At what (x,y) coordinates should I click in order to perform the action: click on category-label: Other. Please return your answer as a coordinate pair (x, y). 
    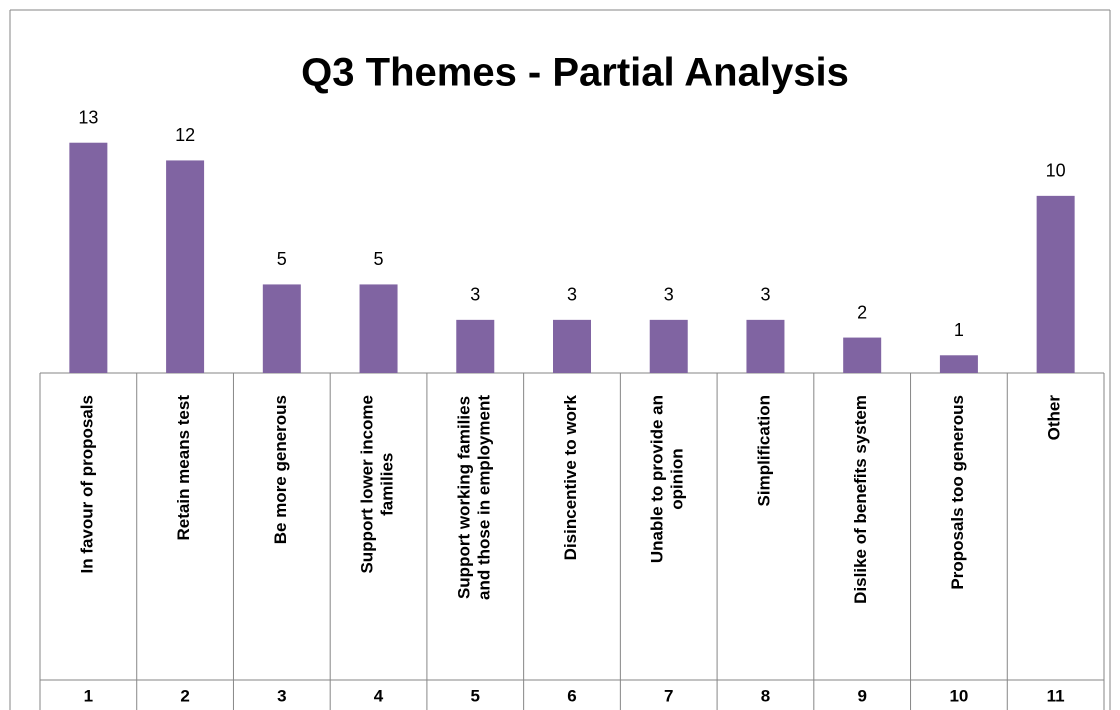
    Looking at the image, I should click on (1054, 418).